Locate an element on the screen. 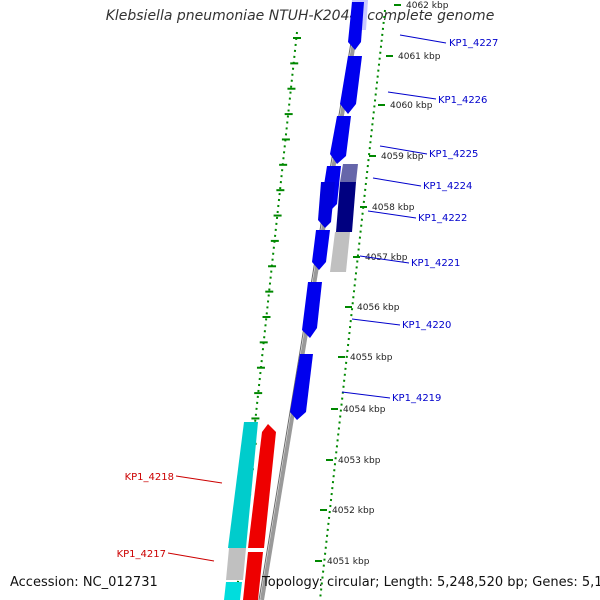 The height and width of the screenshot is (600, 600). accession-text: Accession: NC_012731 is located at coordinates (84, 582).